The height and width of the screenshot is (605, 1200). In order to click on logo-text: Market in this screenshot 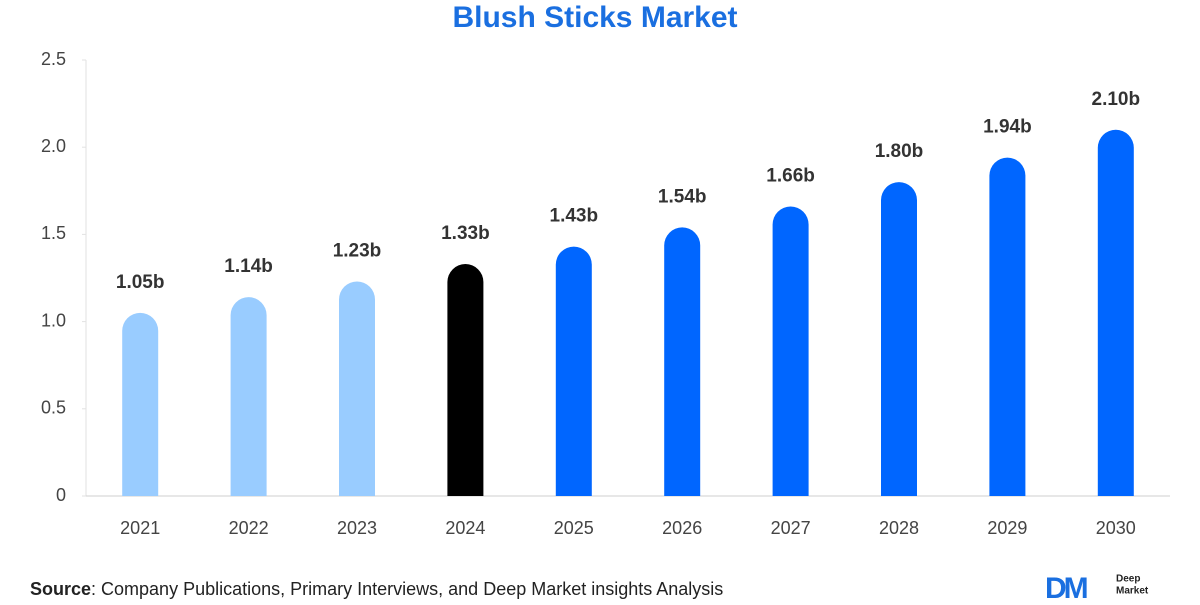, I will do `click(1132, 591)`.